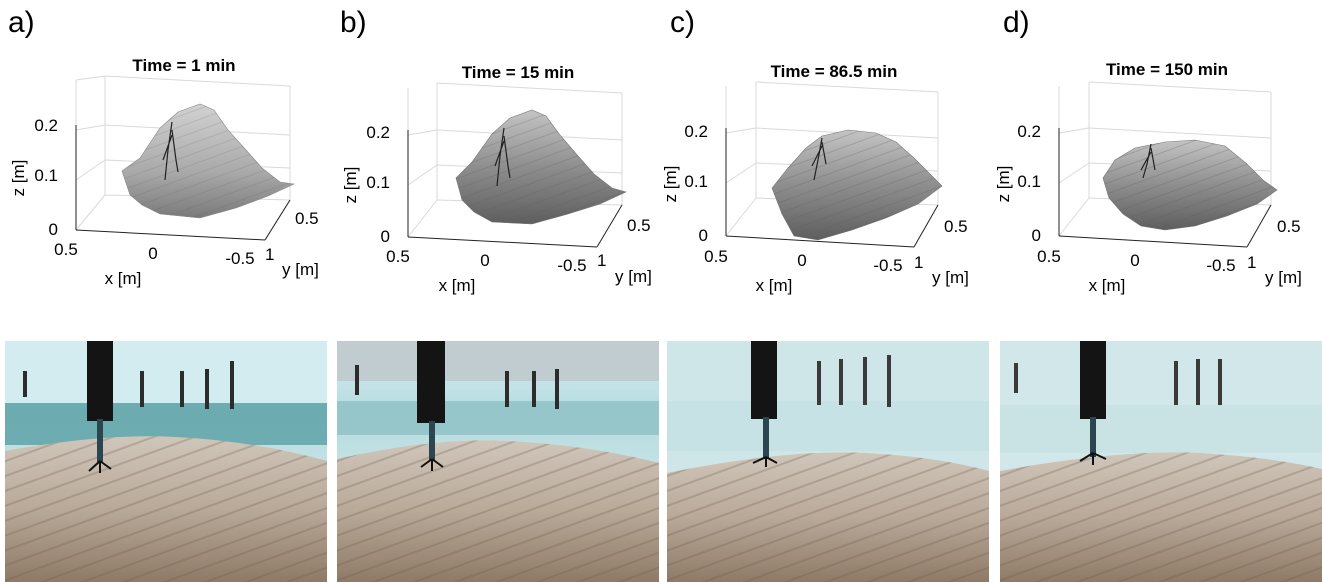 The width and height of the screenshot is (1322, 582). I want to click on plot-title: Time = 1 min, so click(183, 65).